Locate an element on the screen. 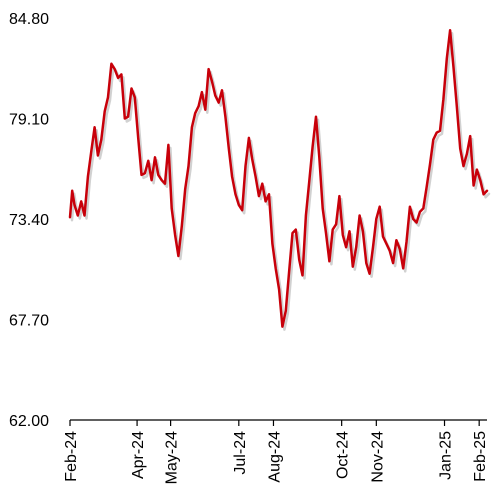 The image size is (491, 502). x-tick-label: Nov-24 is located at coordinates (377, 457).